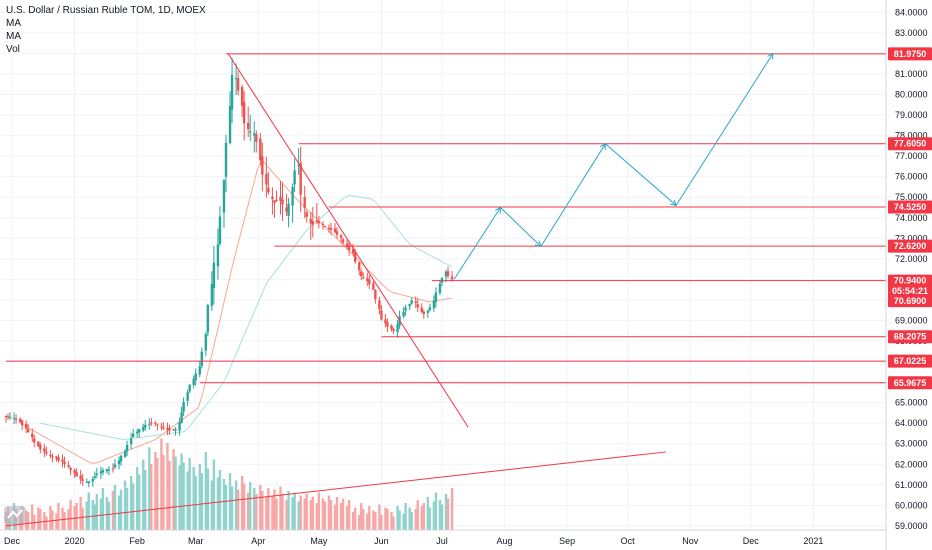 Image resolution: width=932 pixels, height=550 pixels. What do you see at coordinates (613, 166) in the screenshot?
I see `projection-path` at bounding box center [613, 166].